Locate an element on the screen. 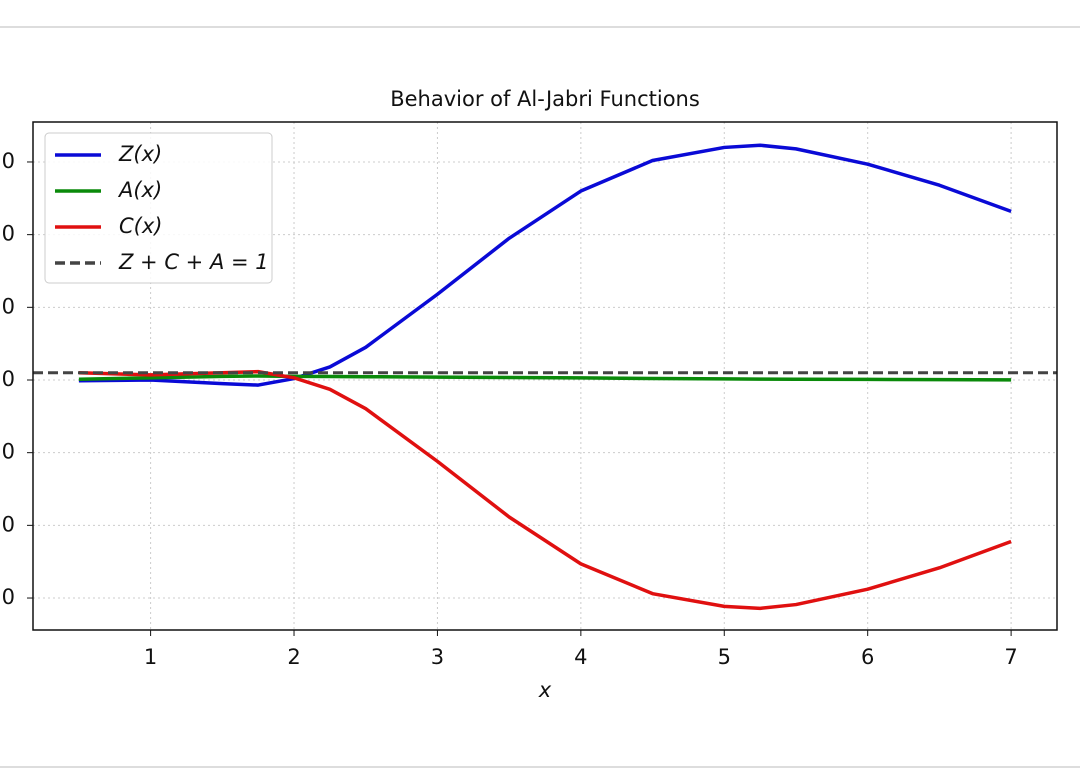 The image size is (1080, 781). x-tick-label: 1 is located at coordinates (150, 657).